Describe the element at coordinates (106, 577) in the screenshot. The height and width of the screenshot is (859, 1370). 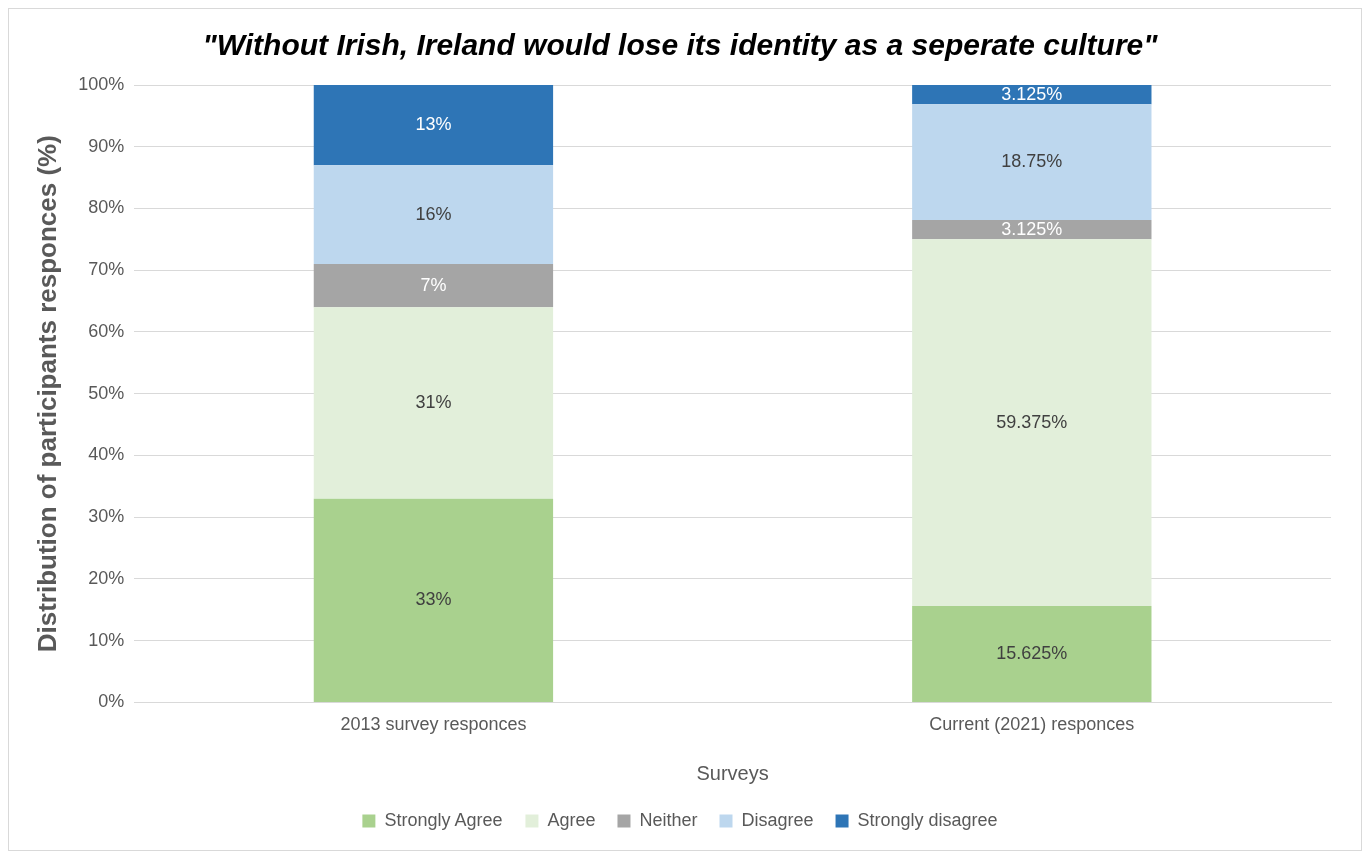
I see `y-tick-label: 20%` at that location.